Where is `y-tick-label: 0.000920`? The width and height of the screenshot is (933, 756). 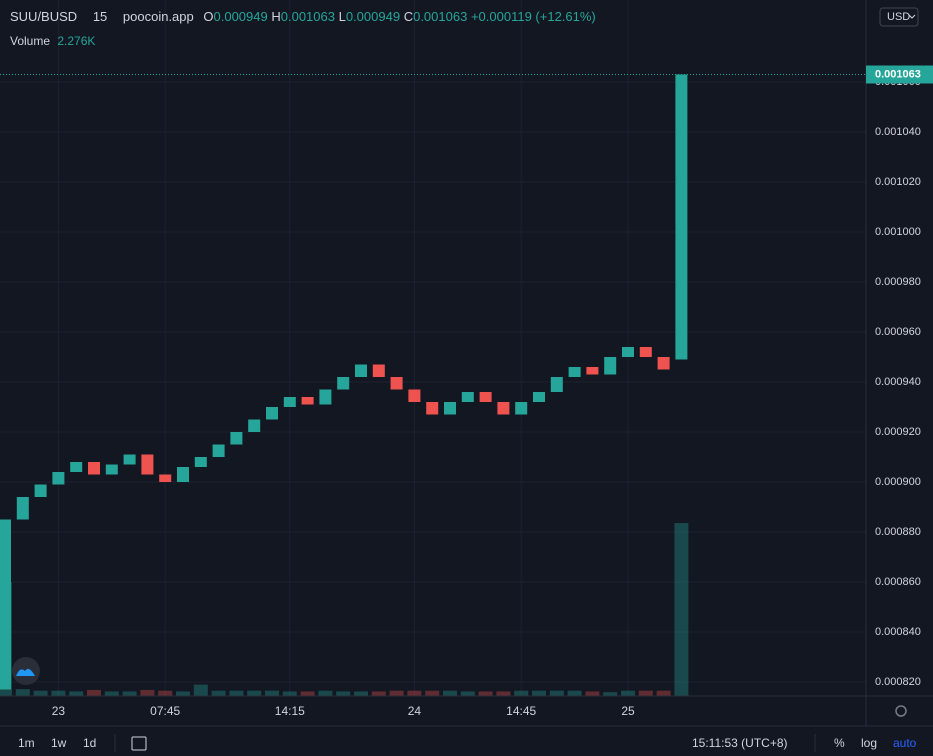 y-tick-label: 0.000920 is located at coordinates (898, 432).